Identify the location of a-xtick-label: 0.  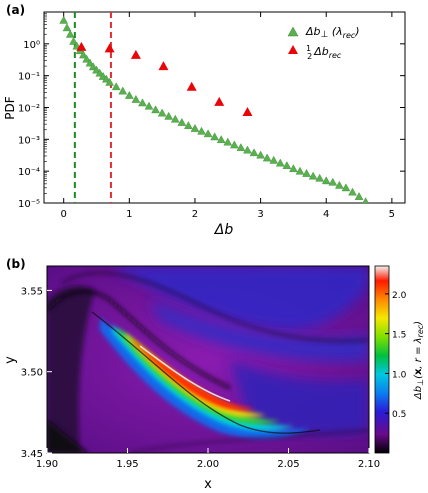
(64, 214).